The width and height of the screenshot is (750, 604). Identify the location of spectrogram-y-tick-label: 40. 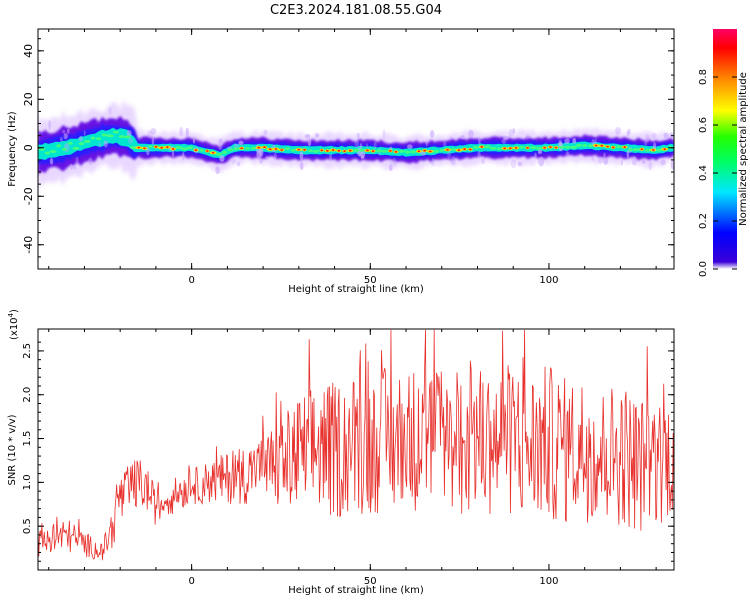
(28, 51).